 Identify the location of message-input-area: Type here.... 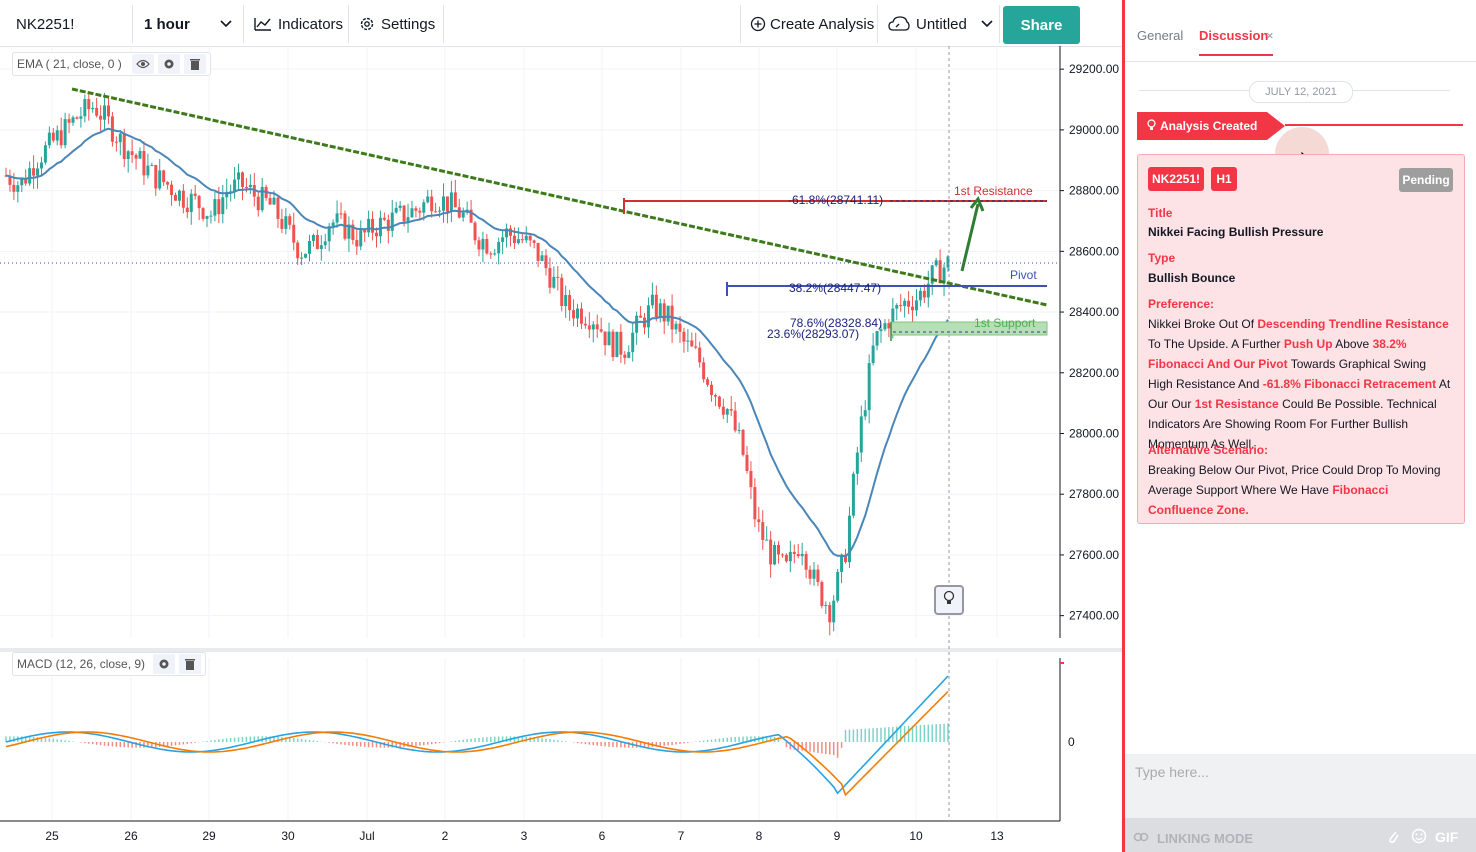
(1300, 786).